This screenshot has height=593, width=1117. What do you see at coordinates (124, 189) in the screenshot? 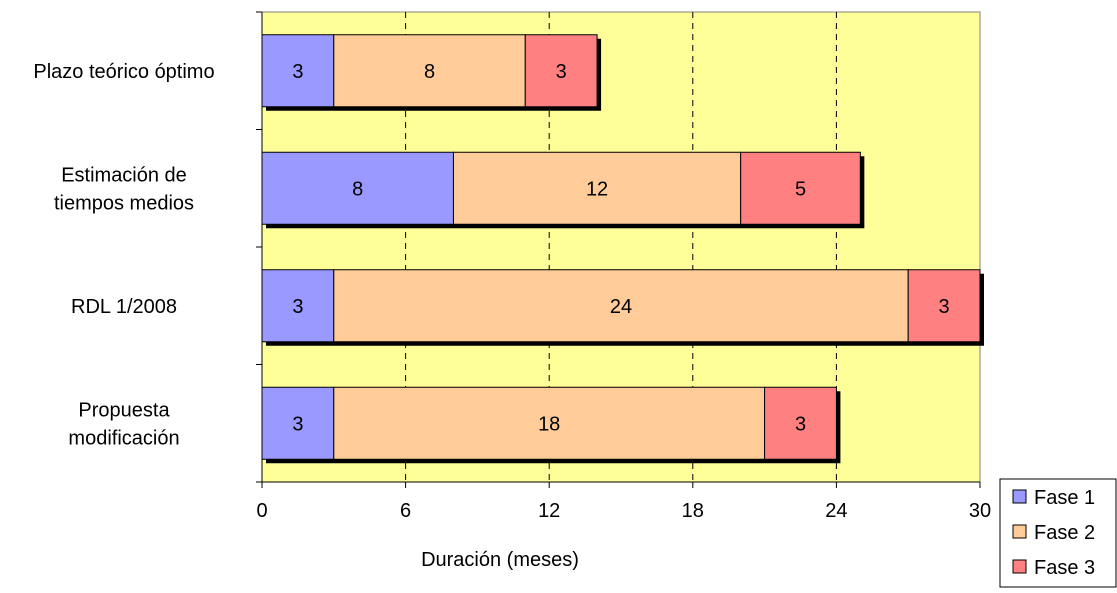
I see `category-label: Estimación de tiempos medios` at bounding box center [124, 189].